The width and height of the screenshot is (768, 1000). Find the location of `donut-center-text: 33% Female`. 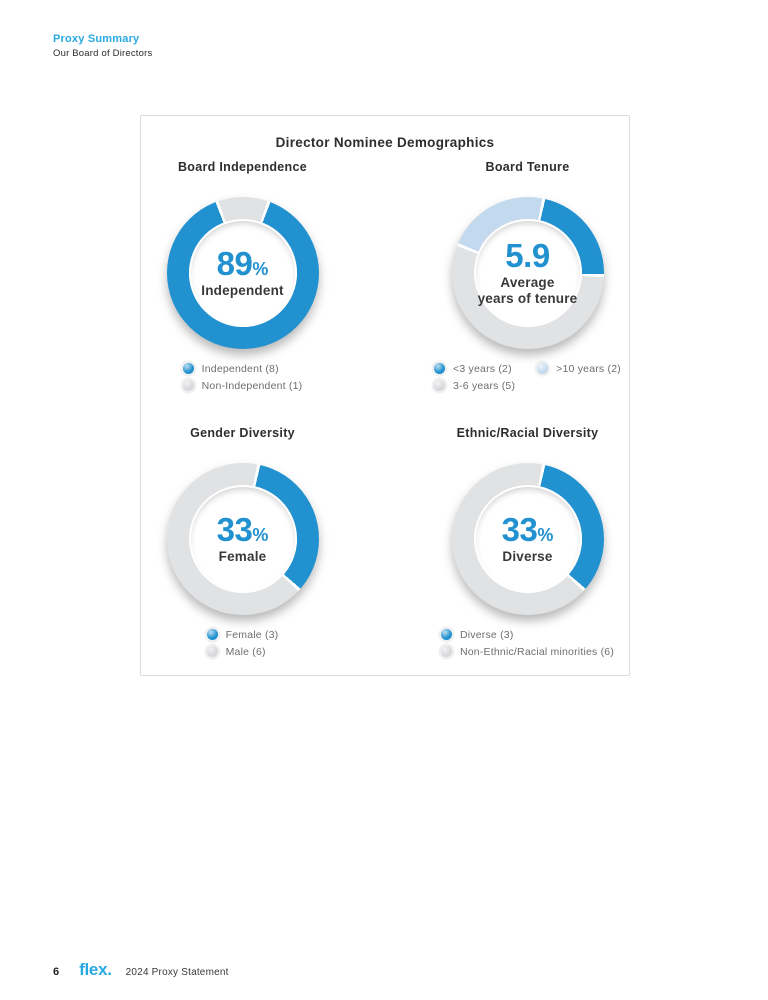

donut-center-text: 33% Female is located at coordinates (243, 539).